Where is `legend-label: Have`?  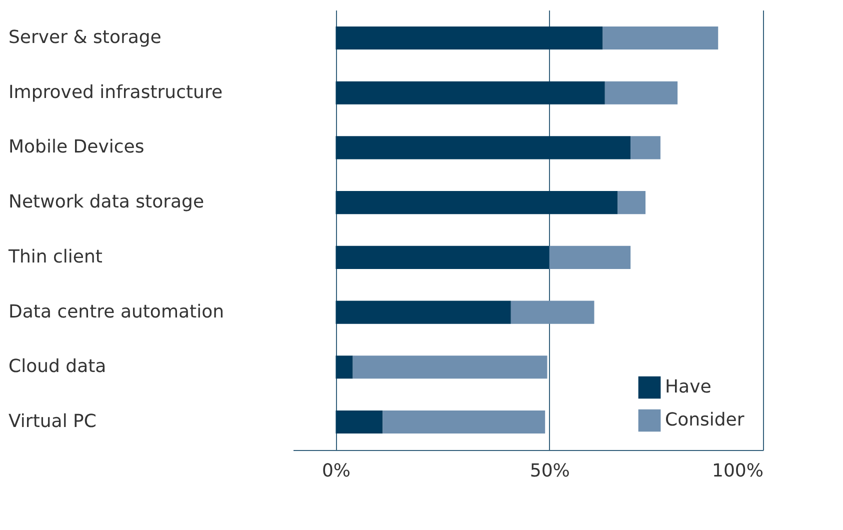 legend-label: Have is located at coordinates (688, 387).